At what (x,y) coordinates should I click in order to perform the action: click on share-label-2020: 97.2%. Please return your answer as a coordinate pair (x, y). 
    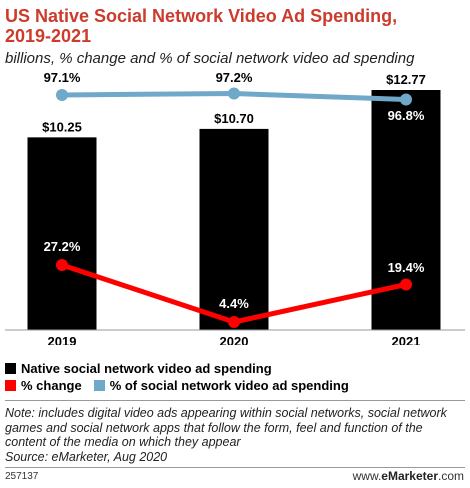
    Looking at the image, I should click on (234, 77).